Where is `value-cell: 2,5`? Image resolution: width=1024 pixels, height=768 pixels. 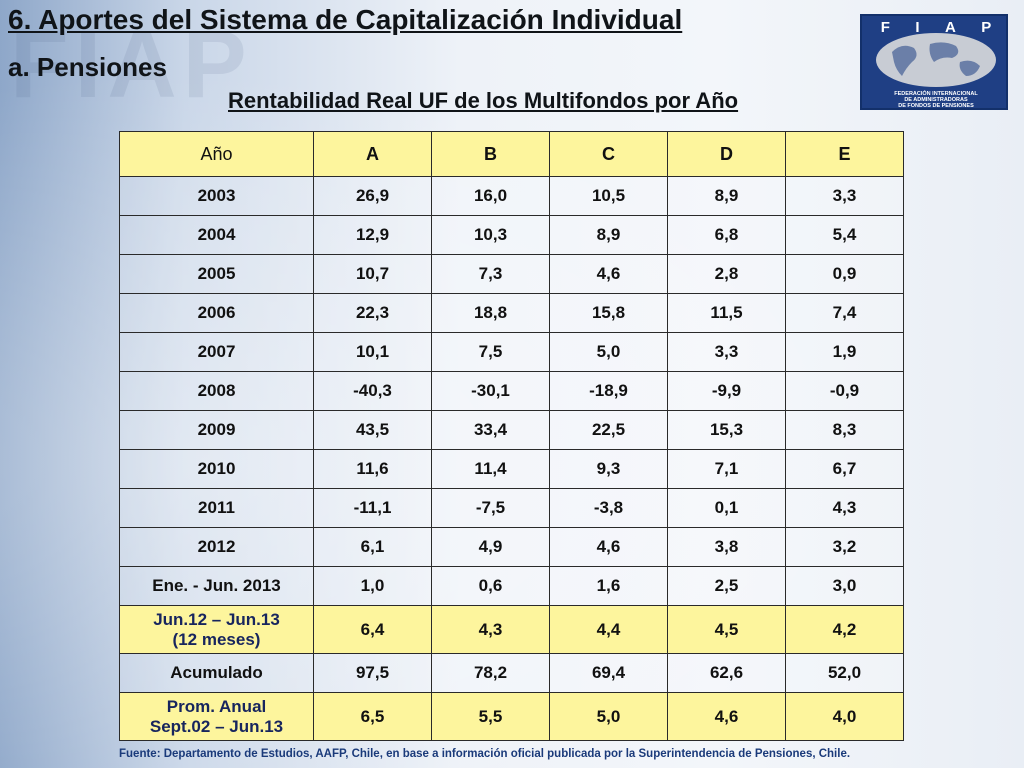
value-cell: 2,5 is located at coordinates (726, 586).